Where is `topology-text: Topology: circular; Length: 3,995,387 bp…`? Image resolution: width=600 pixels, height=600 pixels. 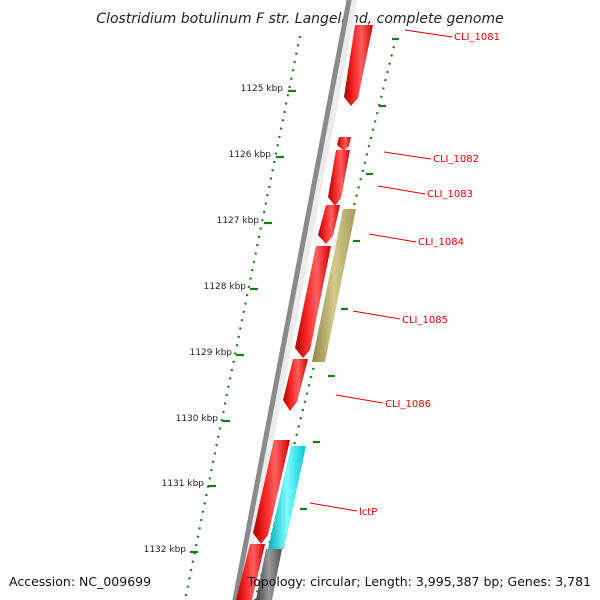
topology-text: Topology: circular; Length: 3,995,387 bp… is located at coordinates (419, 581).